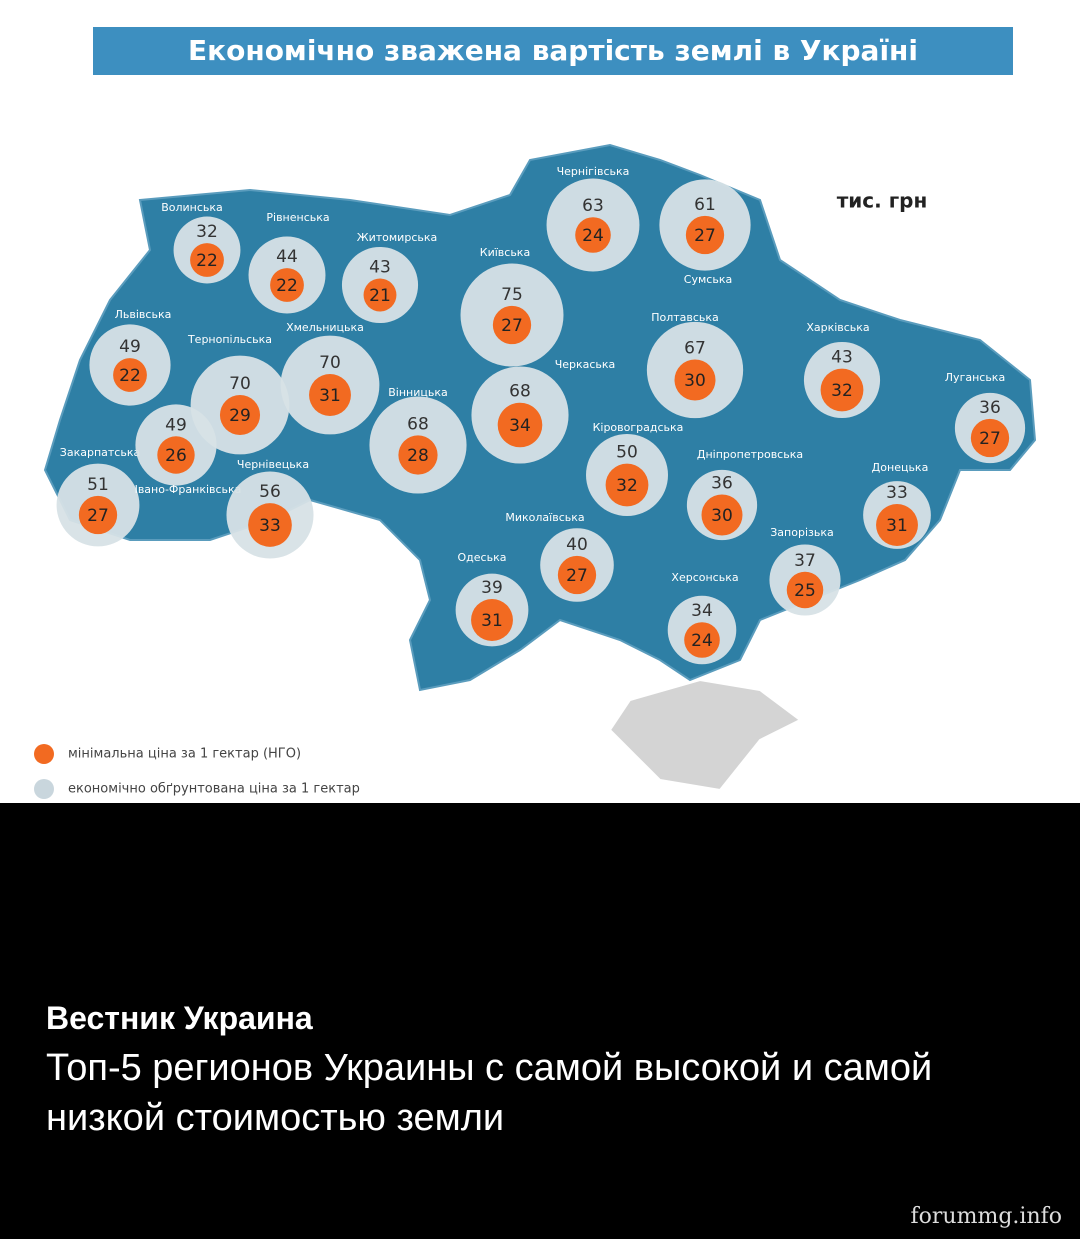  I want to click on economic-value: 61, so click(705, 205).